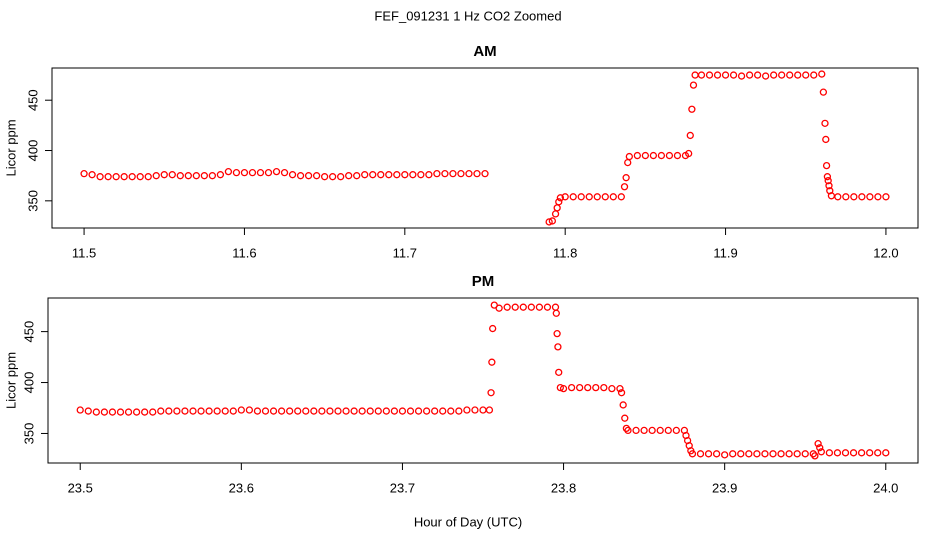  I want to click on y-axis-label: Licor ppm, so click(10, 147).